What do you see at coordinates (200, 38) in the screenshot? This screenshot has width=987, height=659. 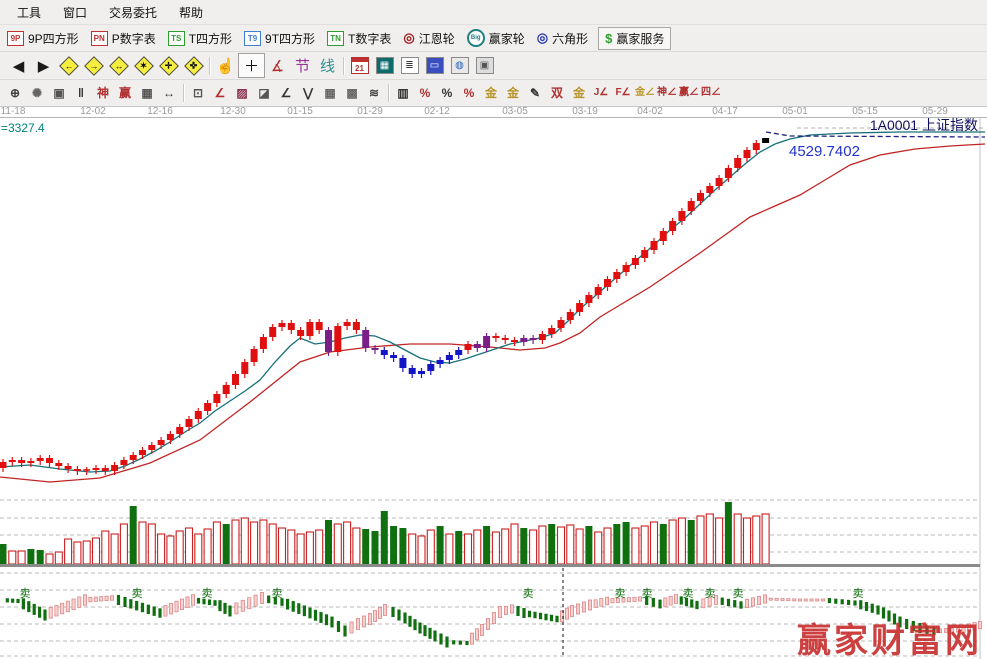 I see `toolbar-button-T四方形: TS T四方形` at bounding box center [200, 38].